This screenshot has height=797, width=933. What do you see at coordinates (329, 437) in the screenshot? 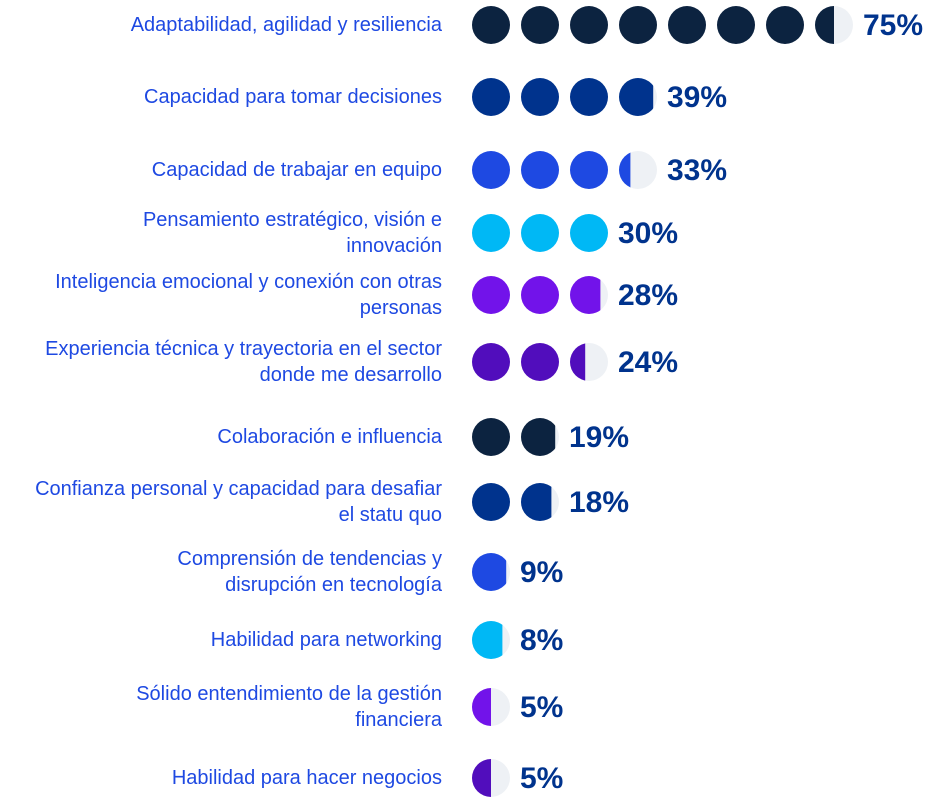
I see `category-label: Colaboración e influencia` at bounding box center [329, 437].